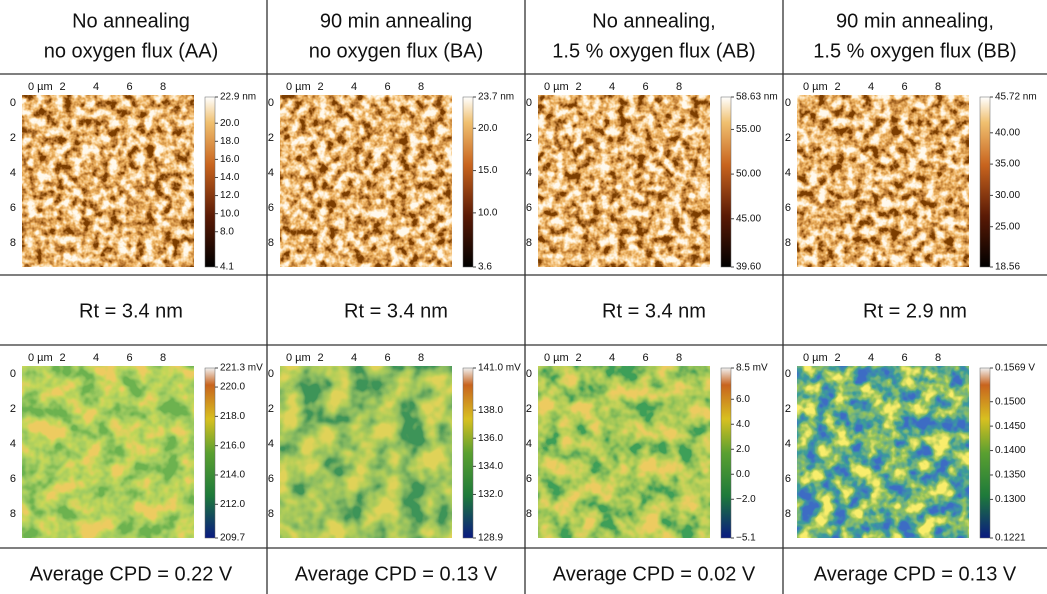 The image size is (1047, 594). Describe the element at coordinates (490, 466) in the screenshot. I see `colorbar-label: 134.0` at that location.